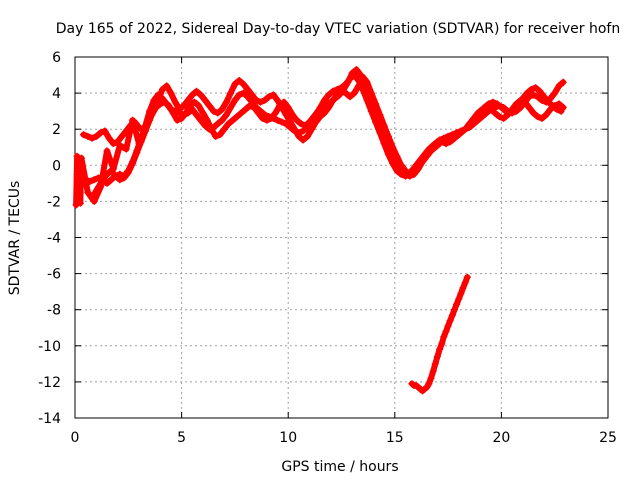  What do you see at coordinates (56, 166) in the screenshot?
I see `y-tick-label: 0` at bounding box center [56, 166].